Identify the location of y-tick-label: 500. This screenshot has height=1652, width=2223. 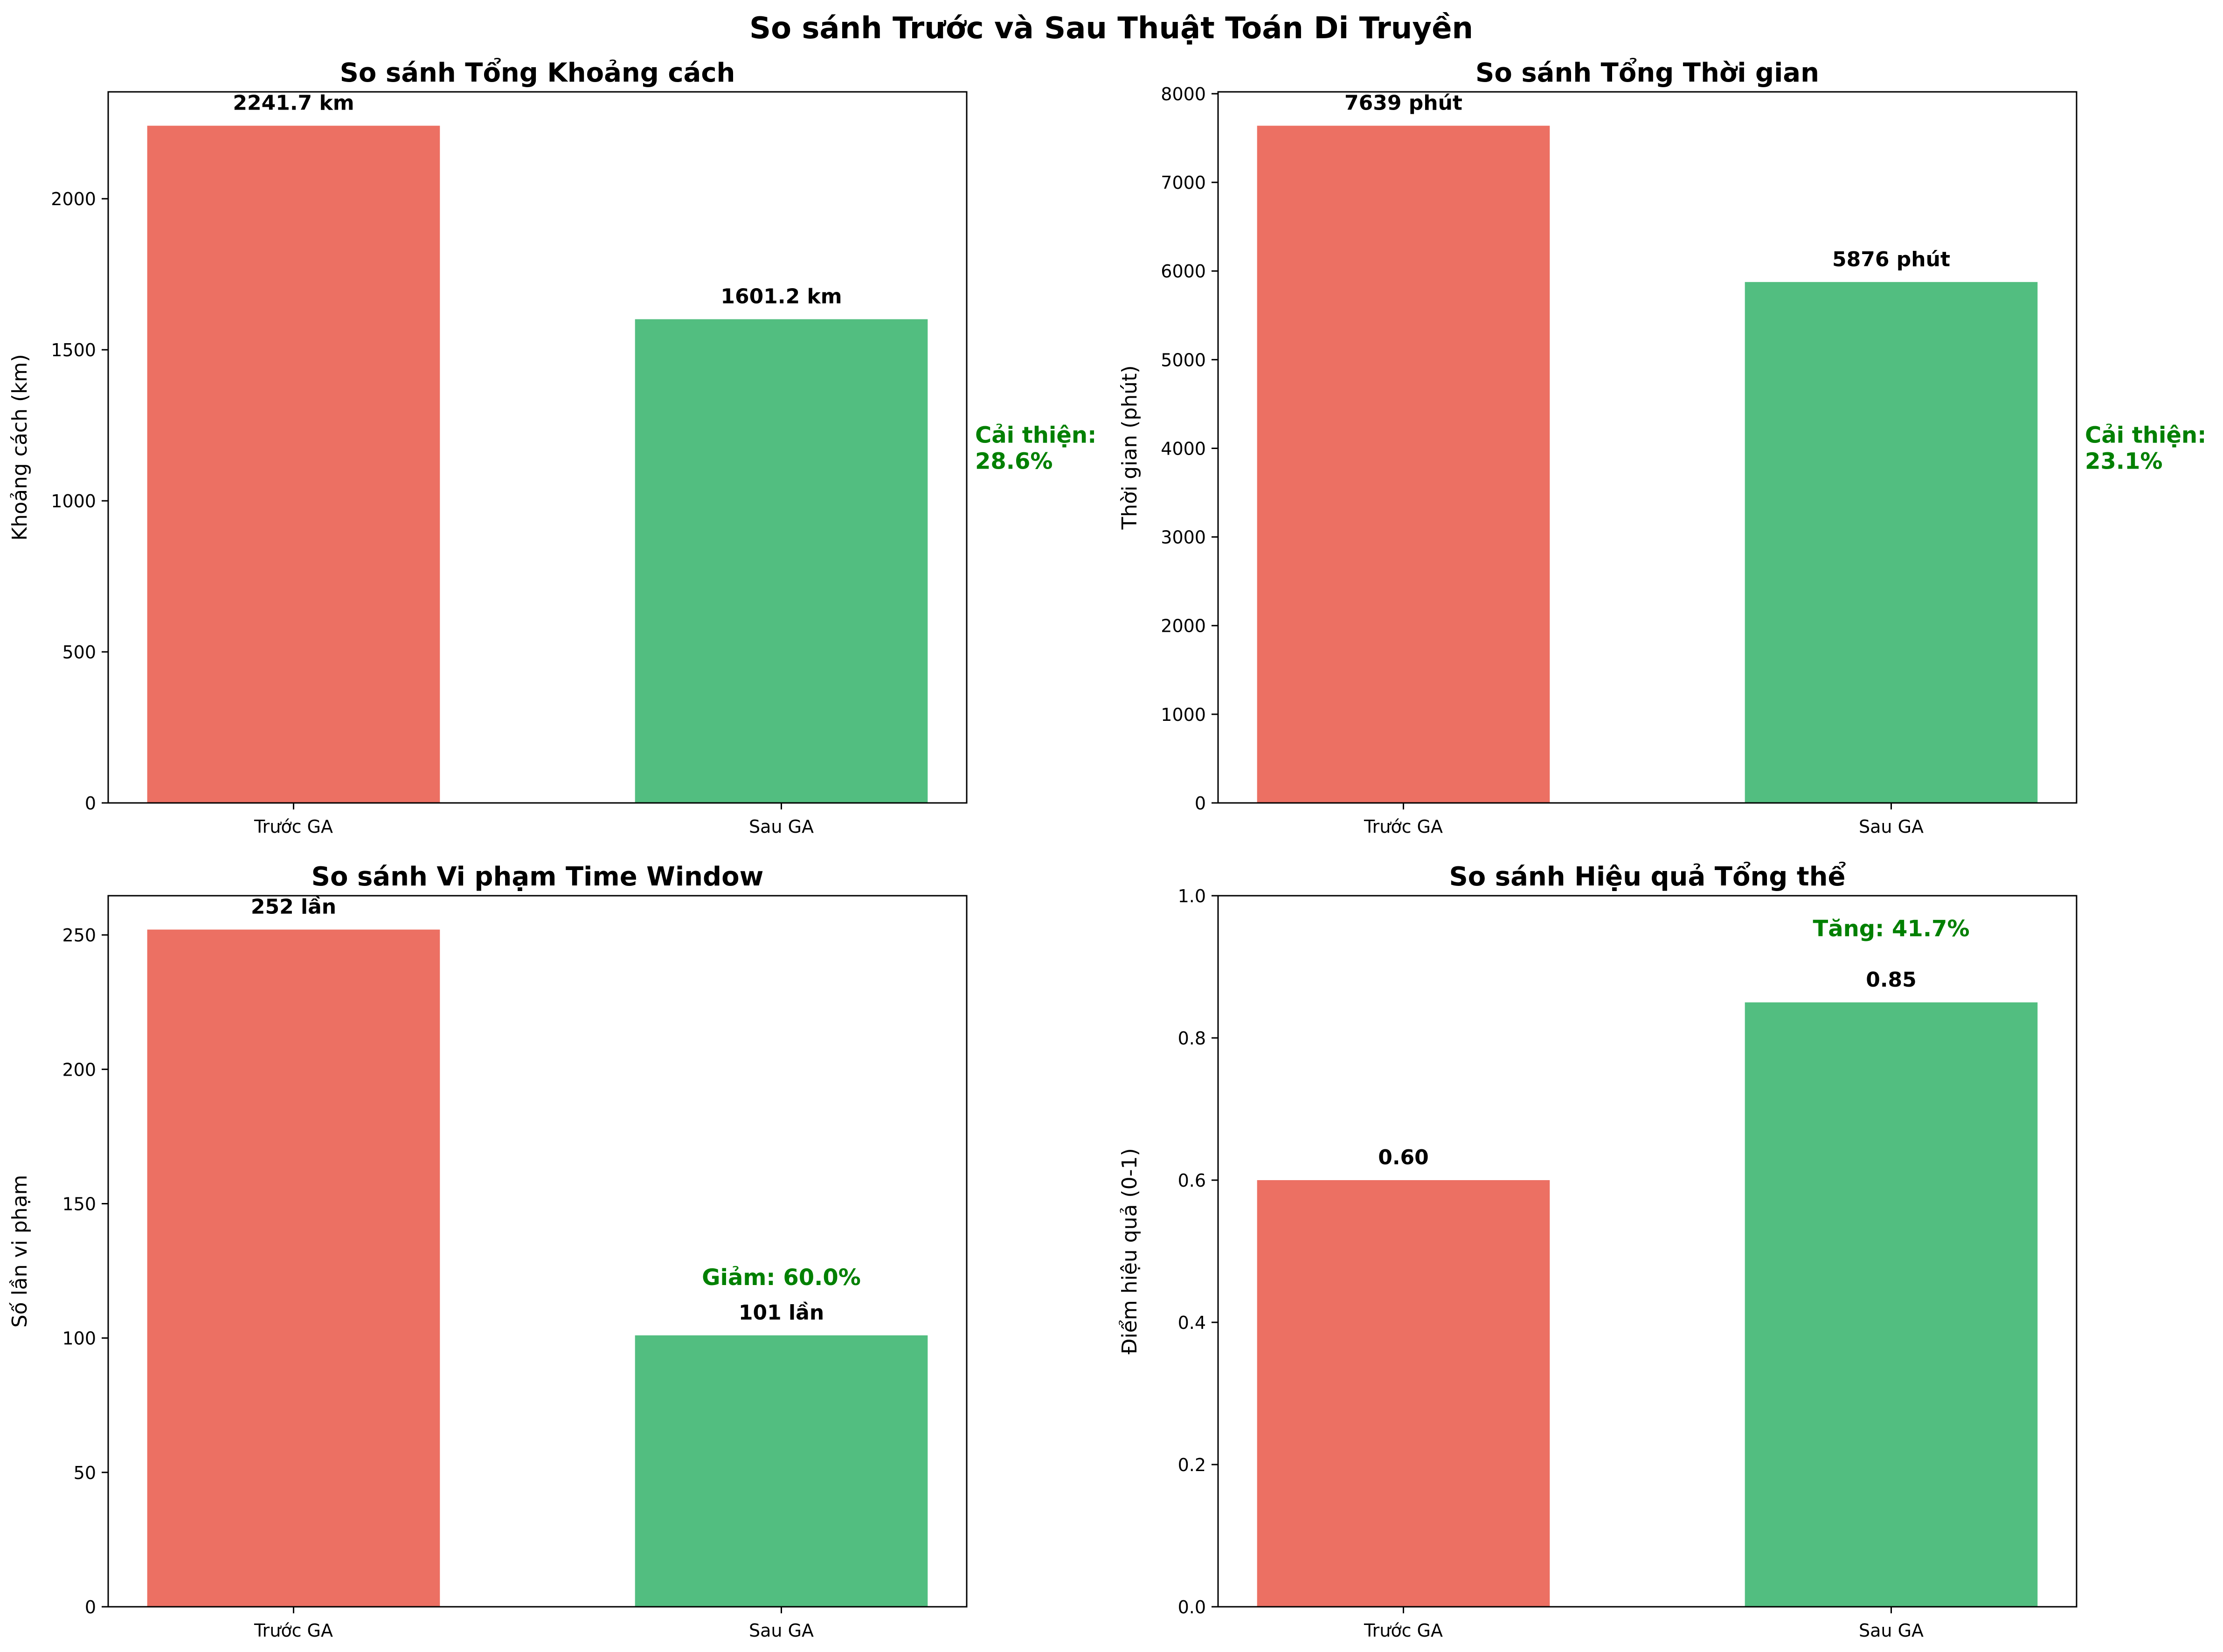
(79, 652).